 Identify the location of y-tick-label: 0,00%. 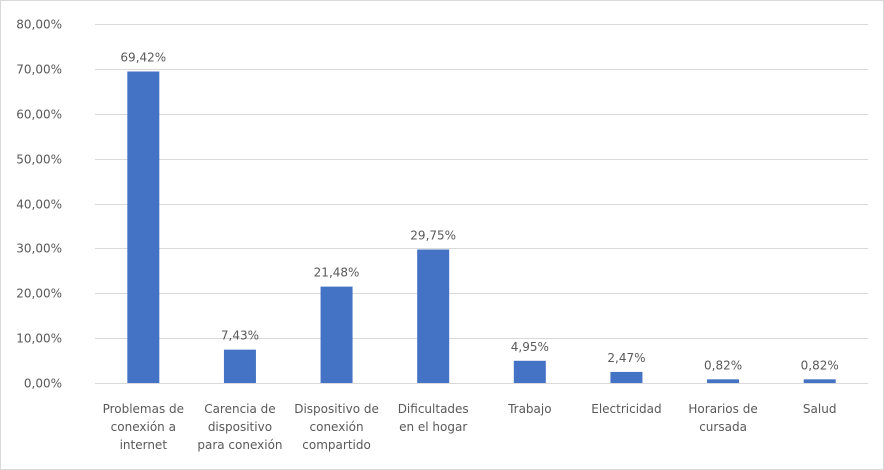
(43, 384).